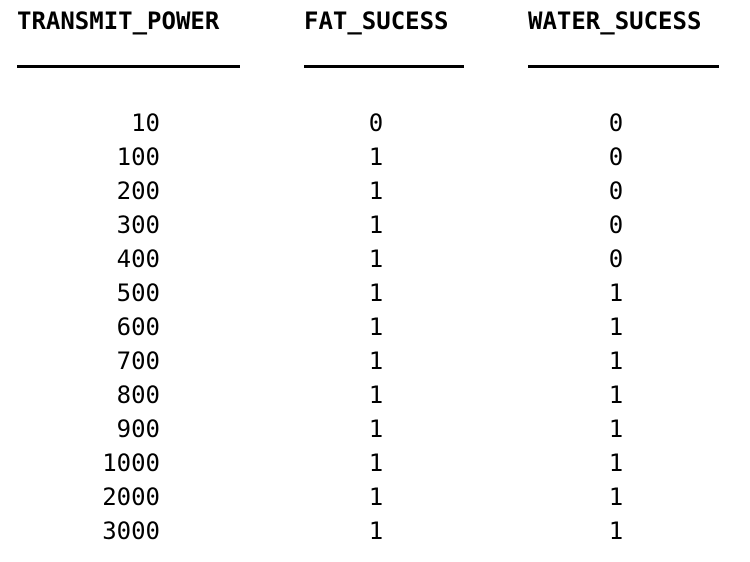 The image size is (750, 562). What do you see at coordinates (138, 293) in the screenshot?
I see `transmit-power-cell: 500` at bounding box center [138, 293].